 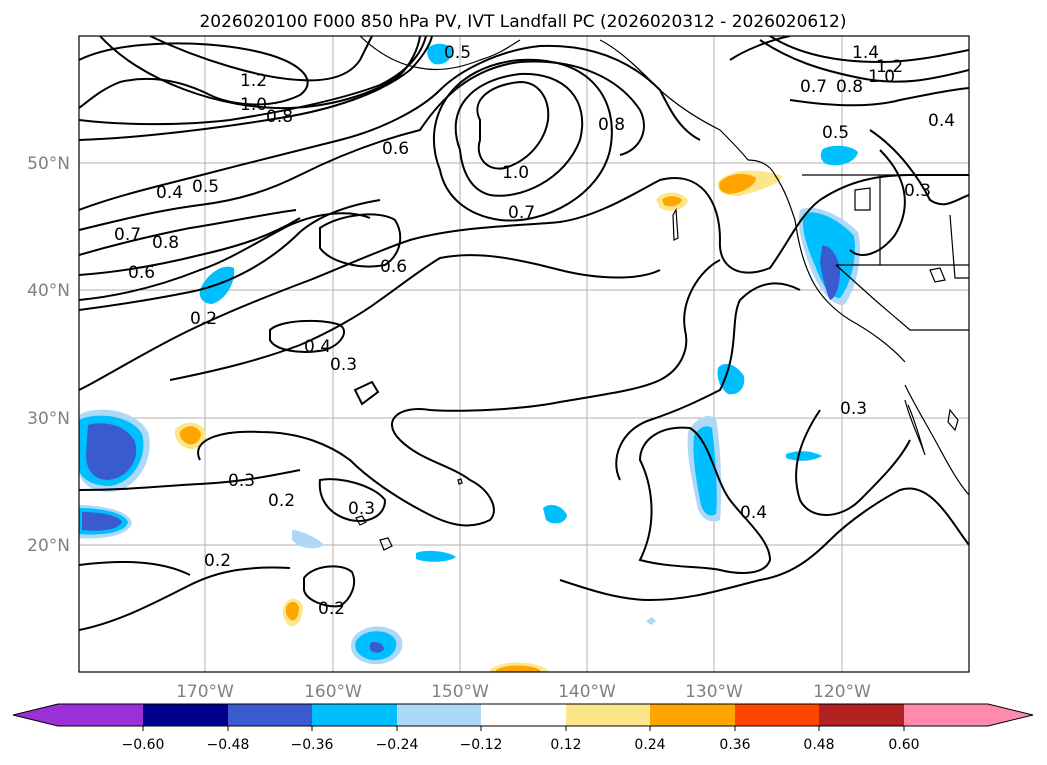 I want to click on lat-tick-label: 40°N, so click(x=48, y=291).